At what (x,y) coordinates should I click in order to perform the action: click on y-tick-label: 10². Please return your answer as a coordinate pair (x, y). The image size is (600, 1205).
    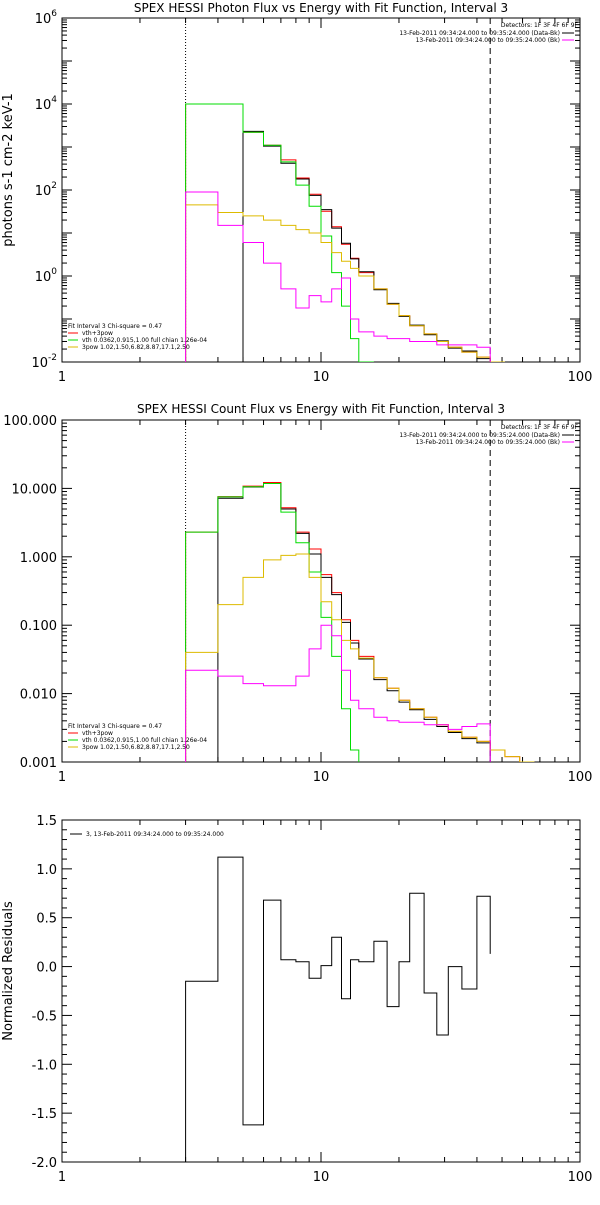
    Looking at the image, I should click on (46, 190).